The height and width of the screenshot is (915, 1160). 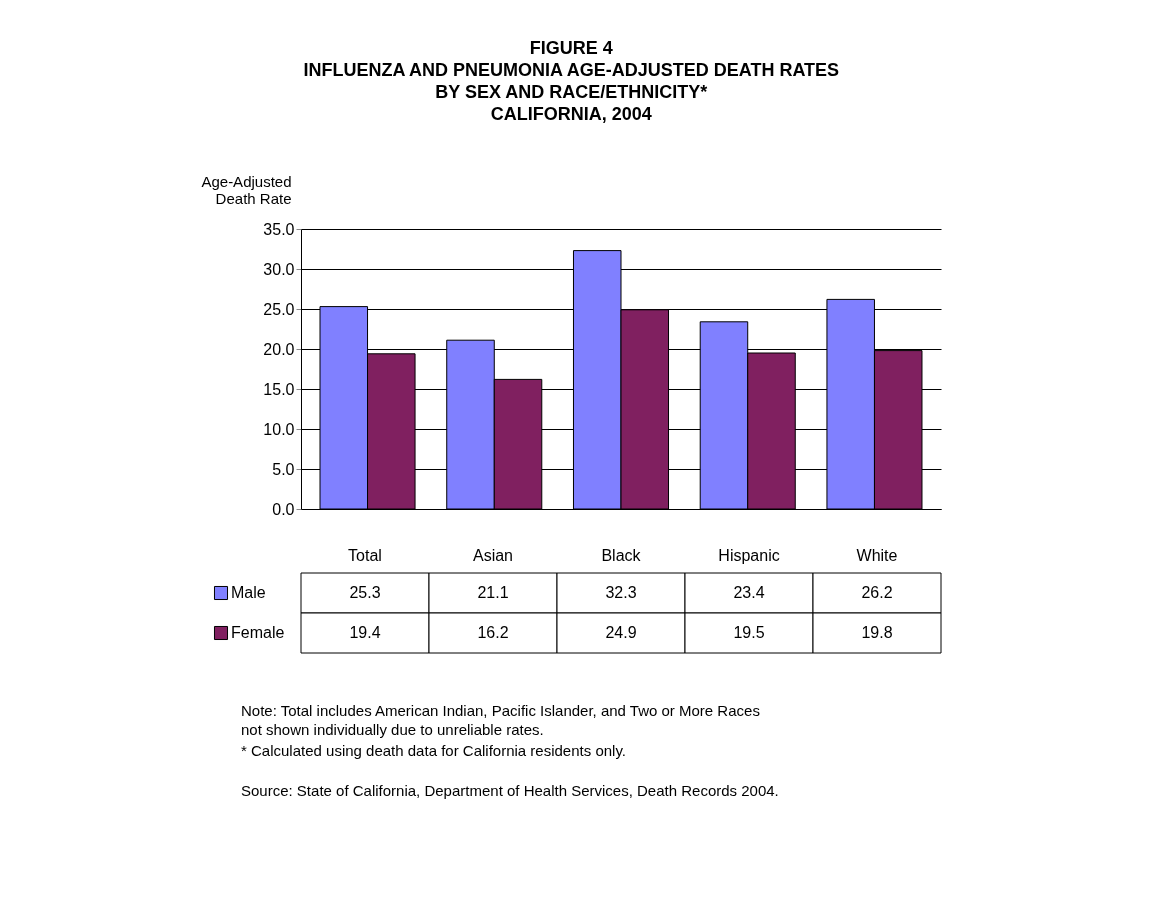 What do you see at coordinates (258, 632) in the screenshot?
I see `legend-label: Female` at bounding box center [258, 632].